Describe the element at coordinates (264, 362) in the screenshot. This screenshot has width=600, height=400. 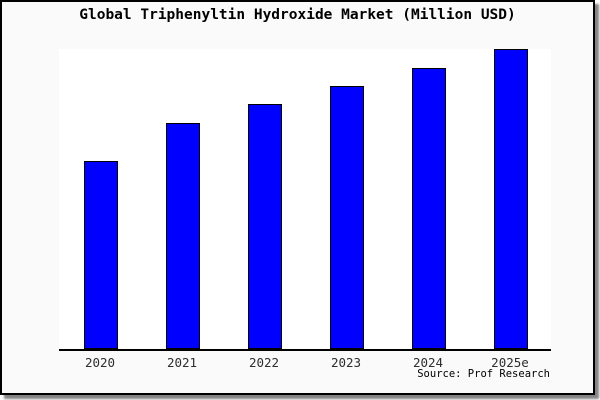
I see `x-tick-label-2022: 2022` at that location.